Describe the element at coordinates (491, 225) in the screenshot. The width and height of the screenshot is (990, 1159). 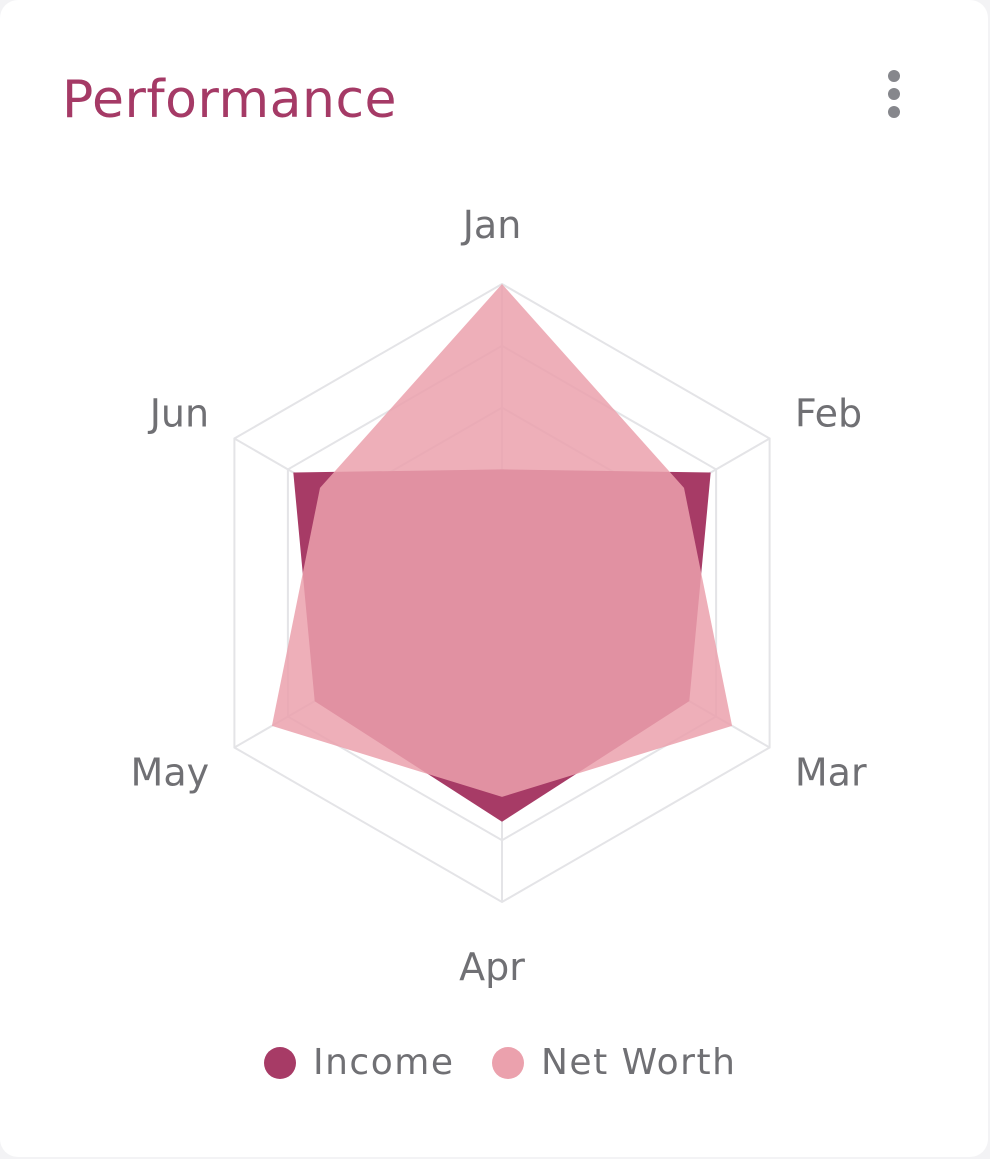
I see `axis-label-jan: Jan` at that location.